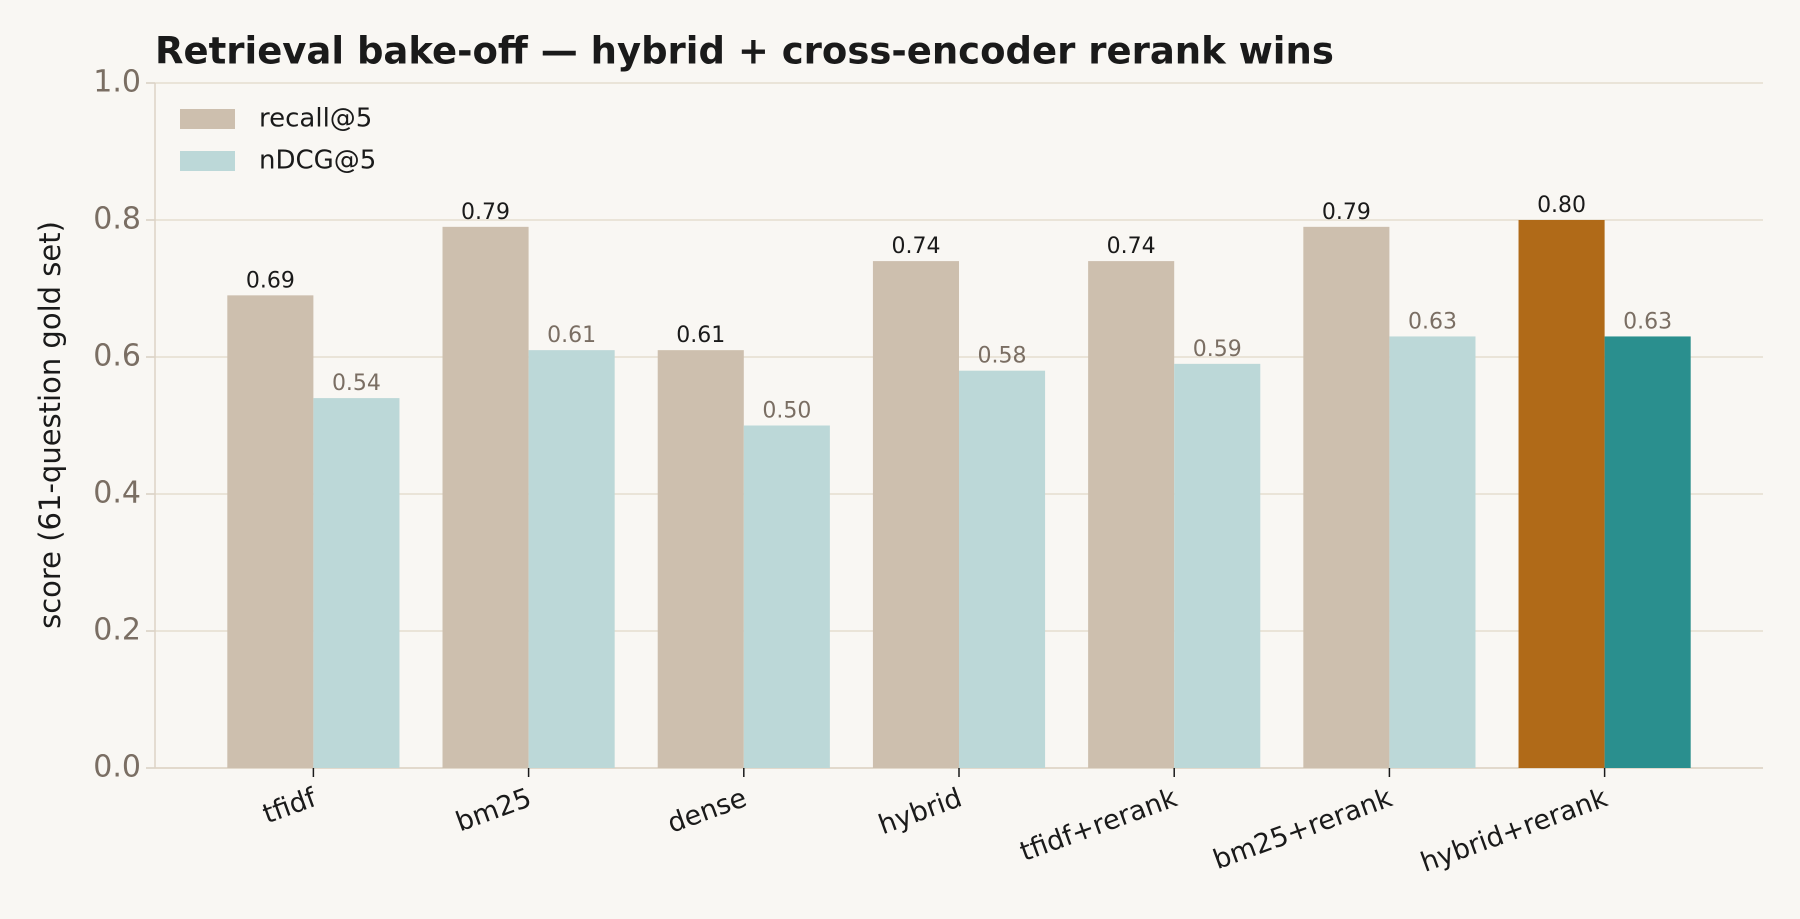  I want to click on y-tick-label: 0.2, so click(117, 630).